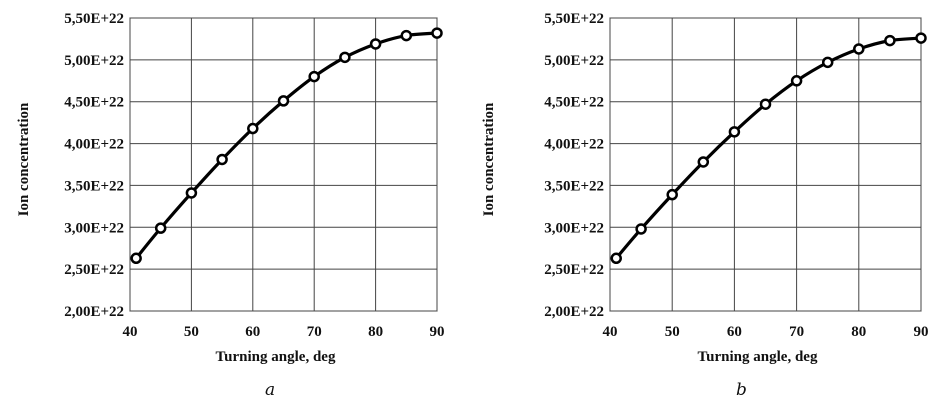  Describe the element at coordinates (741, 390) in the screenshot. I see `chart-b-caption: b` at that location.